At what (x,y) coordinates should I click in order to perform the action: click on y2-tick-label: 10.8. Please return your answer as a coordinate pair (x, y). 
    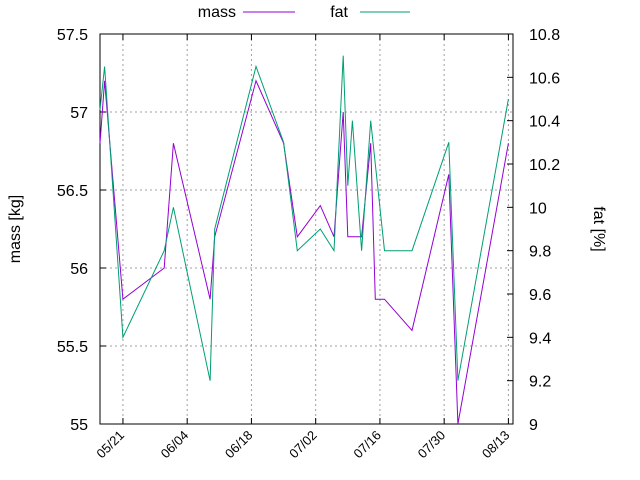
    Looking at the image, I should click on (544, 35).